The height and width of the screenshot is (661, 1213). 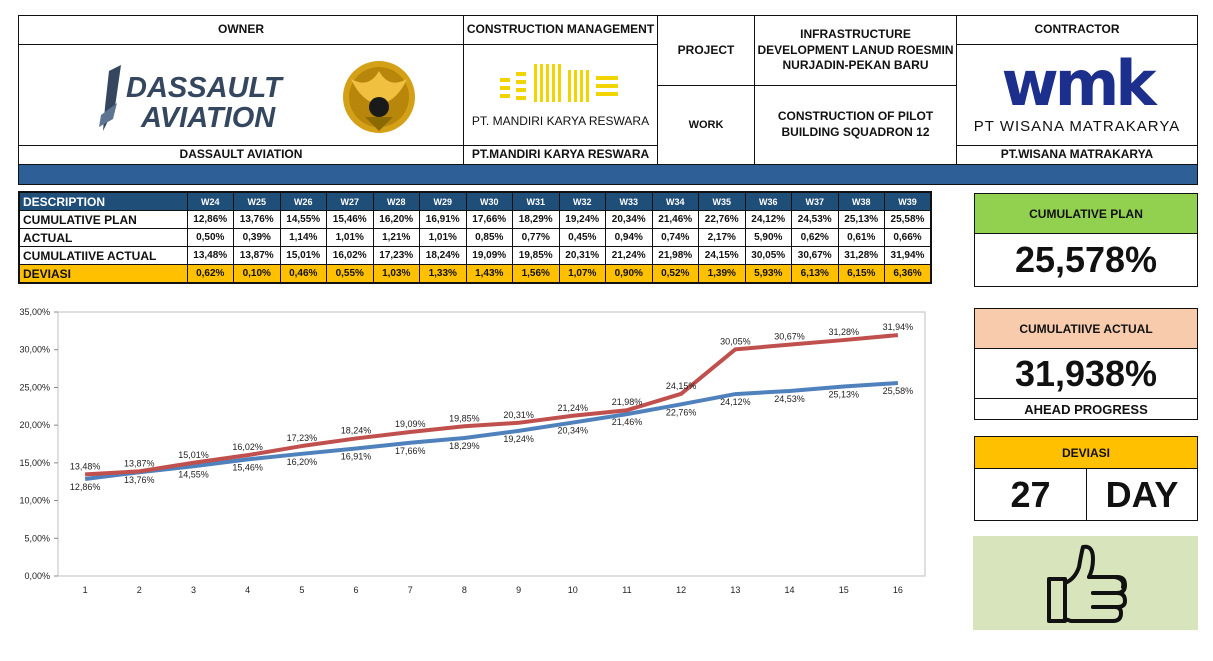 I want to click on table-cell: 16,20%, so click(x=396, y=219).